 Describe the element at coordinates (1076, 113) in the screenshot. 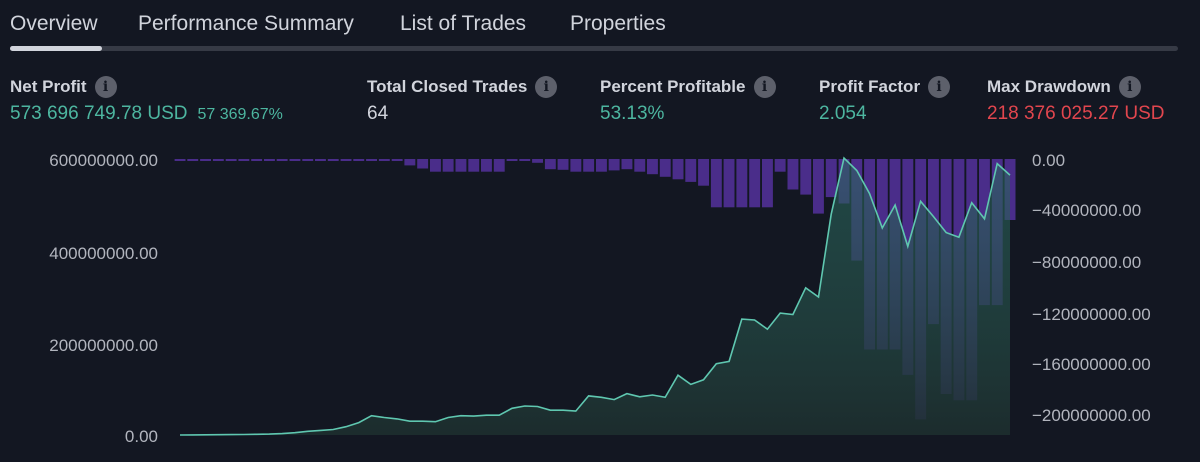

I see `max-drawdown-value: 218 376 025.27 USD` at that location.